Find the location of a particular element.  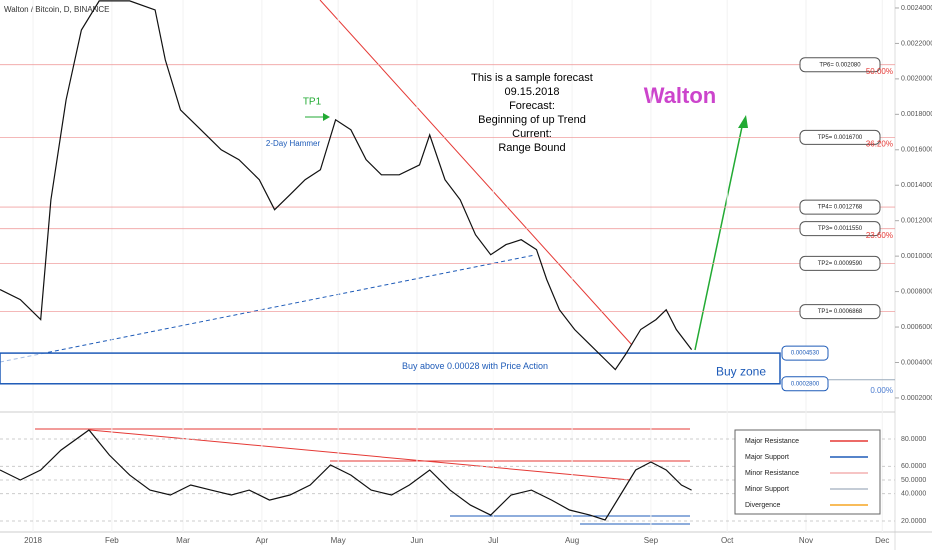

buy-zone-label: Buy zone is located at coordinates (741, 372).